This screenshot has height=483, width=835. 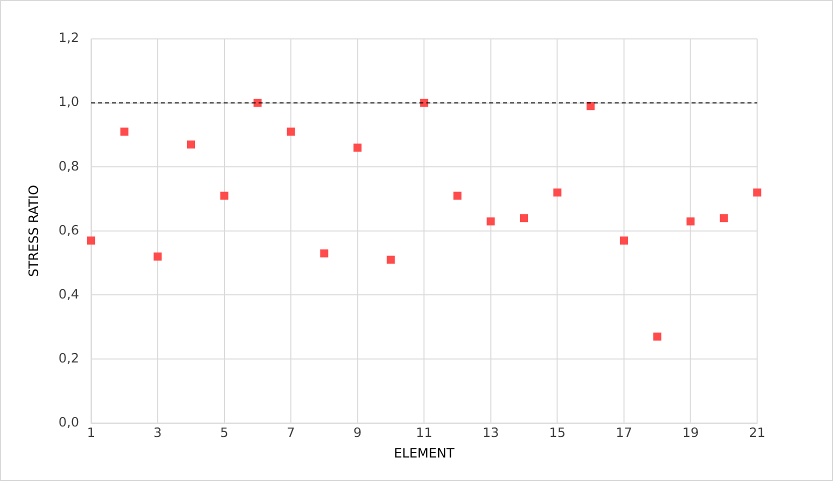 What do you see at coordinates (357, 434) in the screenshot?
I see `x-tick-label: 9` at bounding box center [357, 434].